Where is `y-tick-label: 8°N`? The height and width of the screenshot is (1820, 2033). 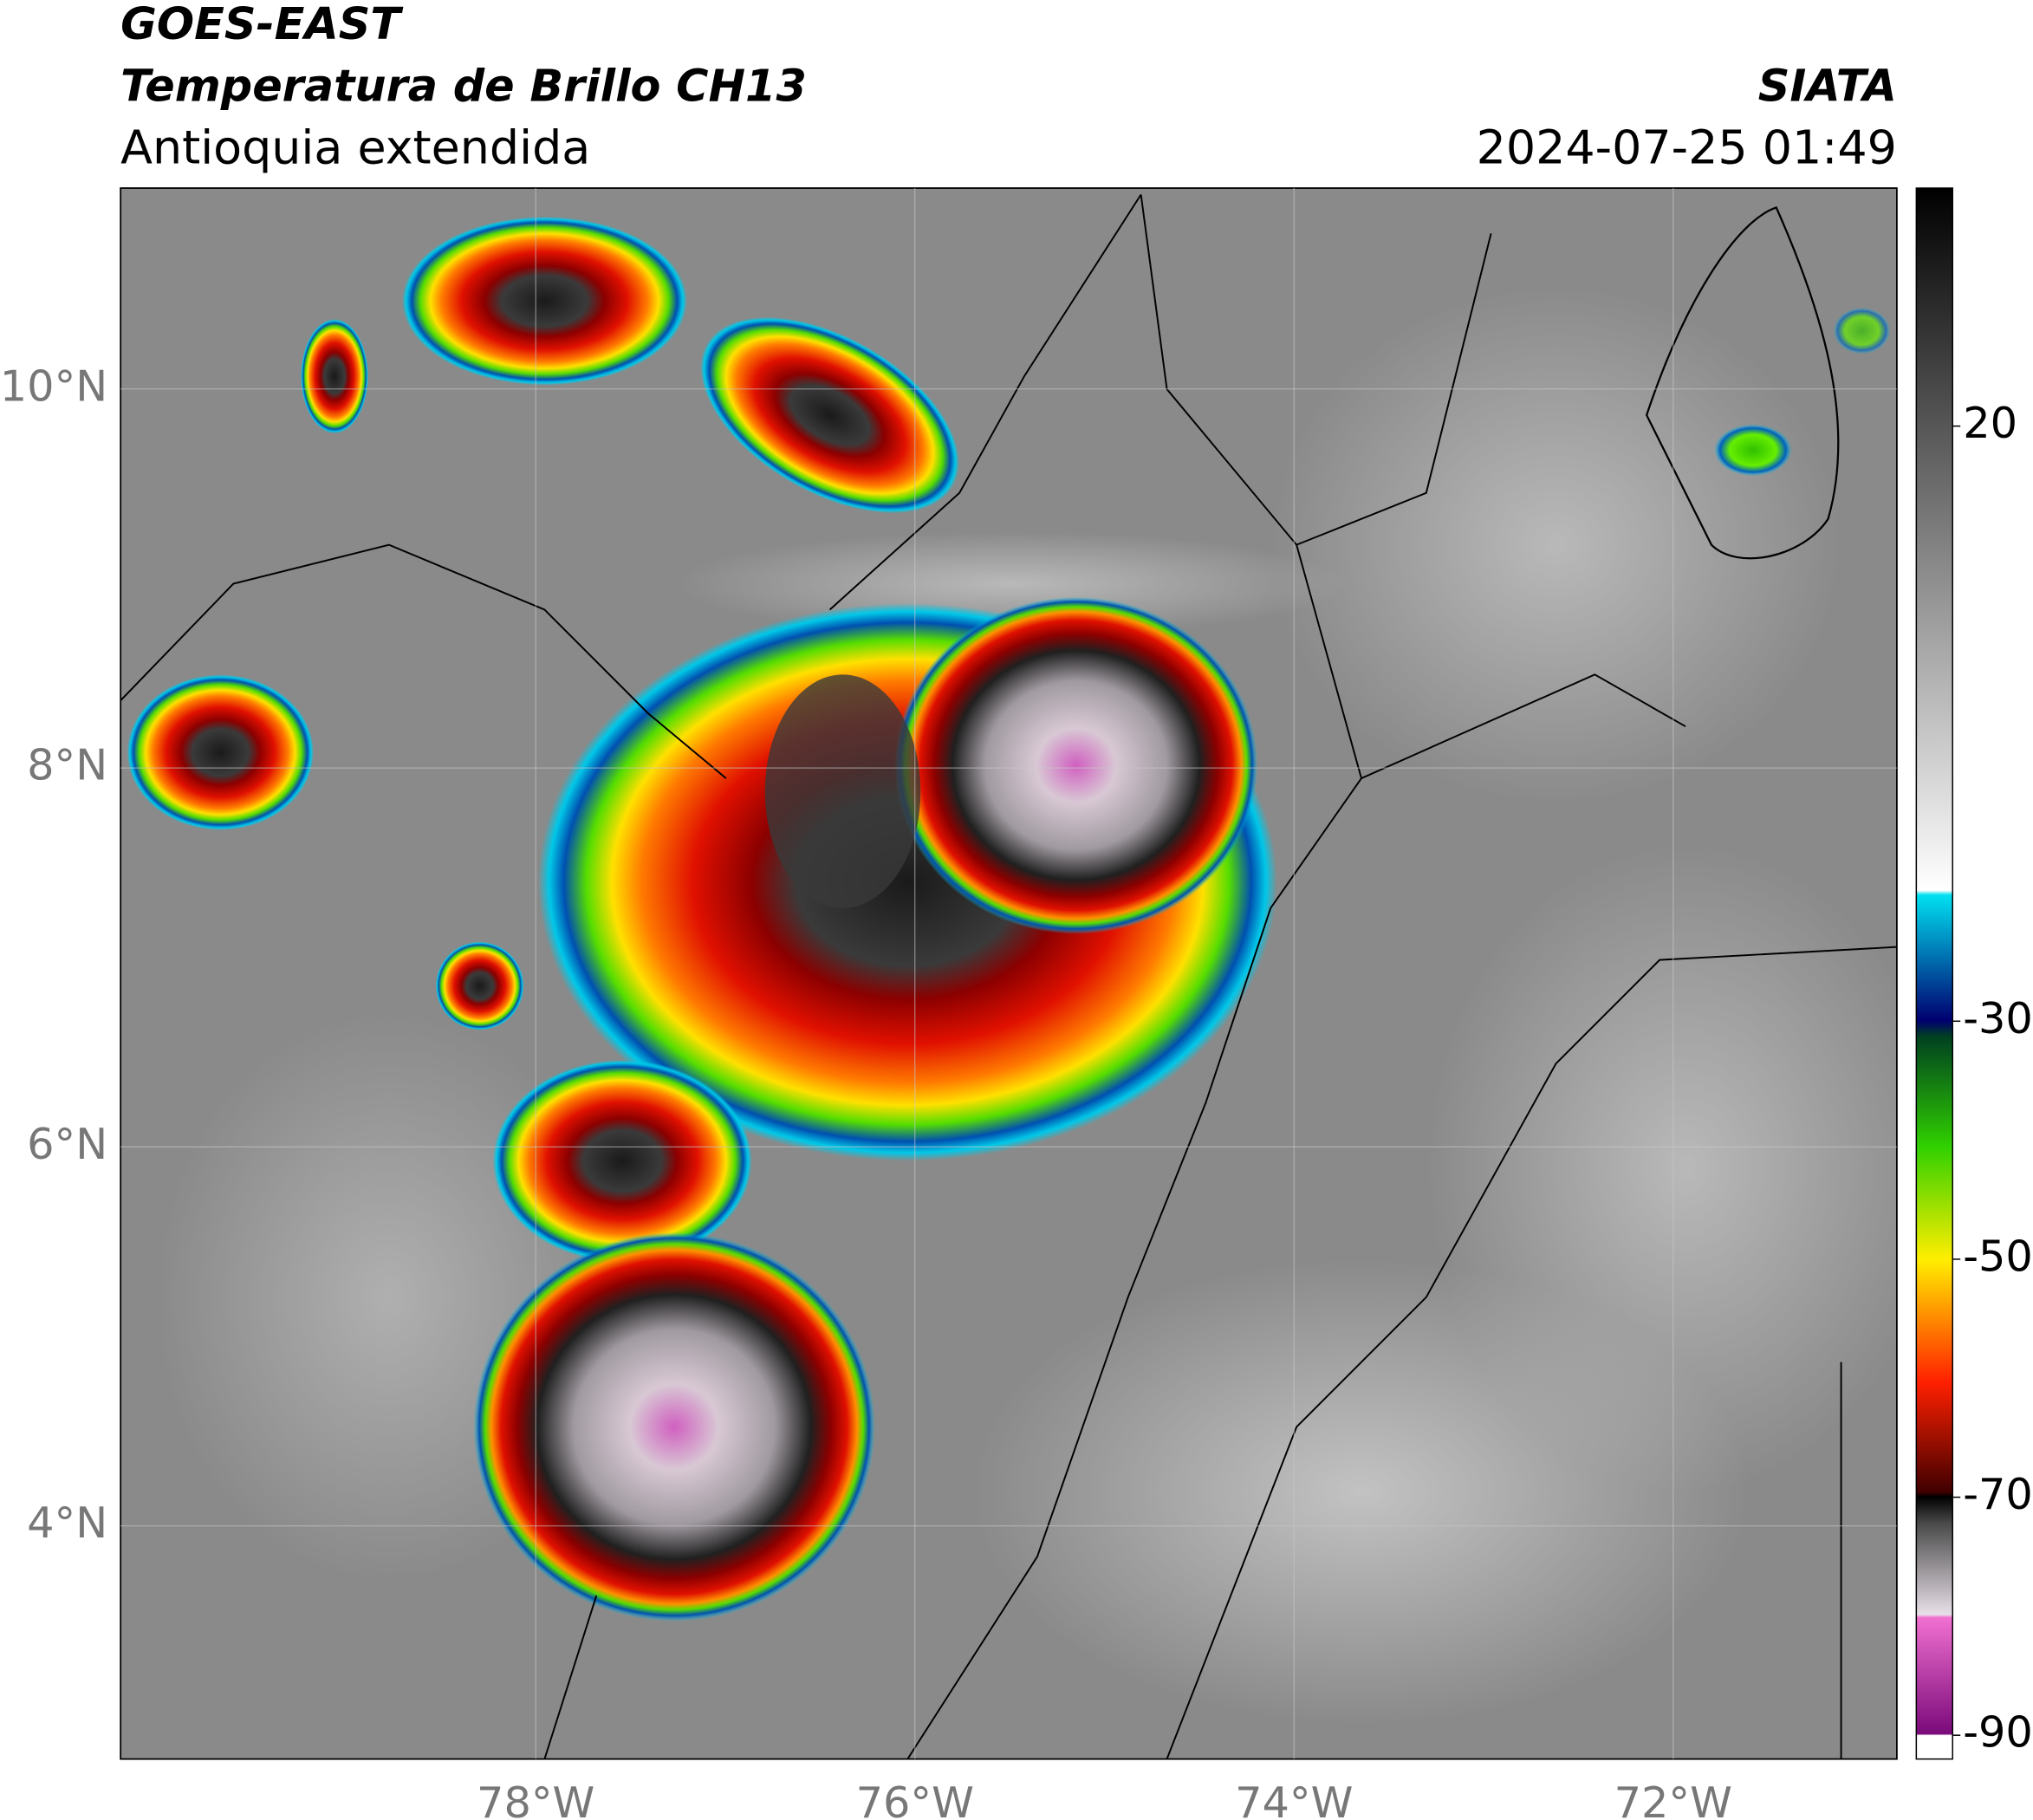
y-tick-label: 8°N is located at coordinates (67, 765).